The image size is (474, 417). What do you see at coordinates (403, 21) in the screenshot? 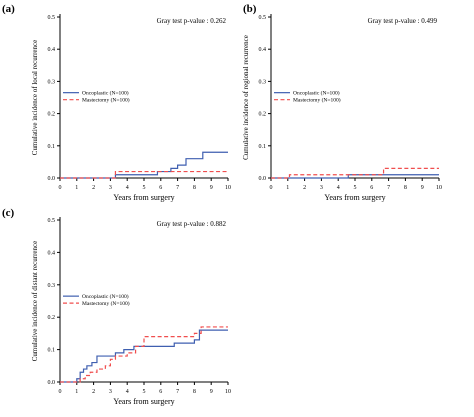
I see `p-value-annotation: Gray test p-value : 0.499` at bounding box center [403, 21].